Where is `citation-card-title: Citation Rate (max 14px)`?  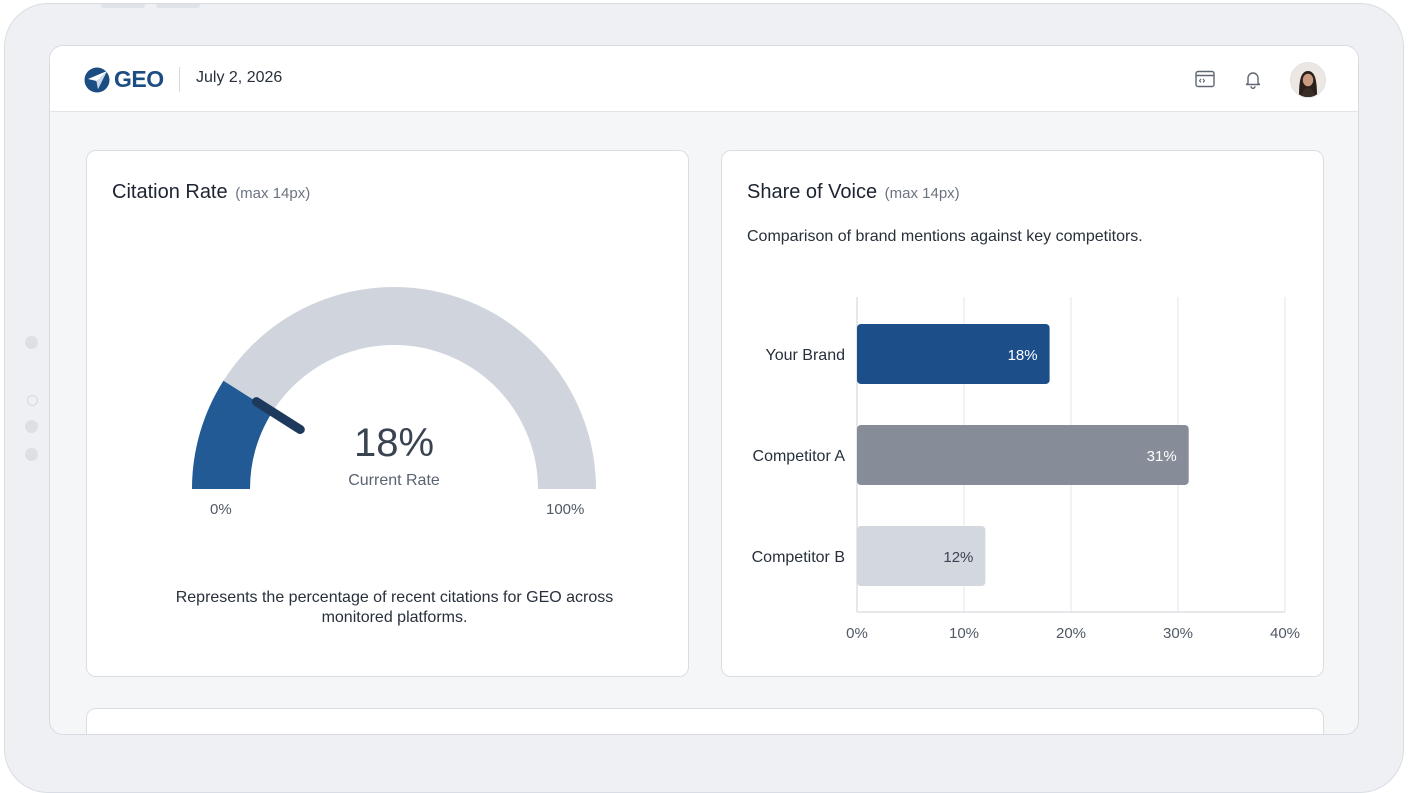 citation-card-title: Citation Rate (max 14px) is located at coordinates (211, 192).